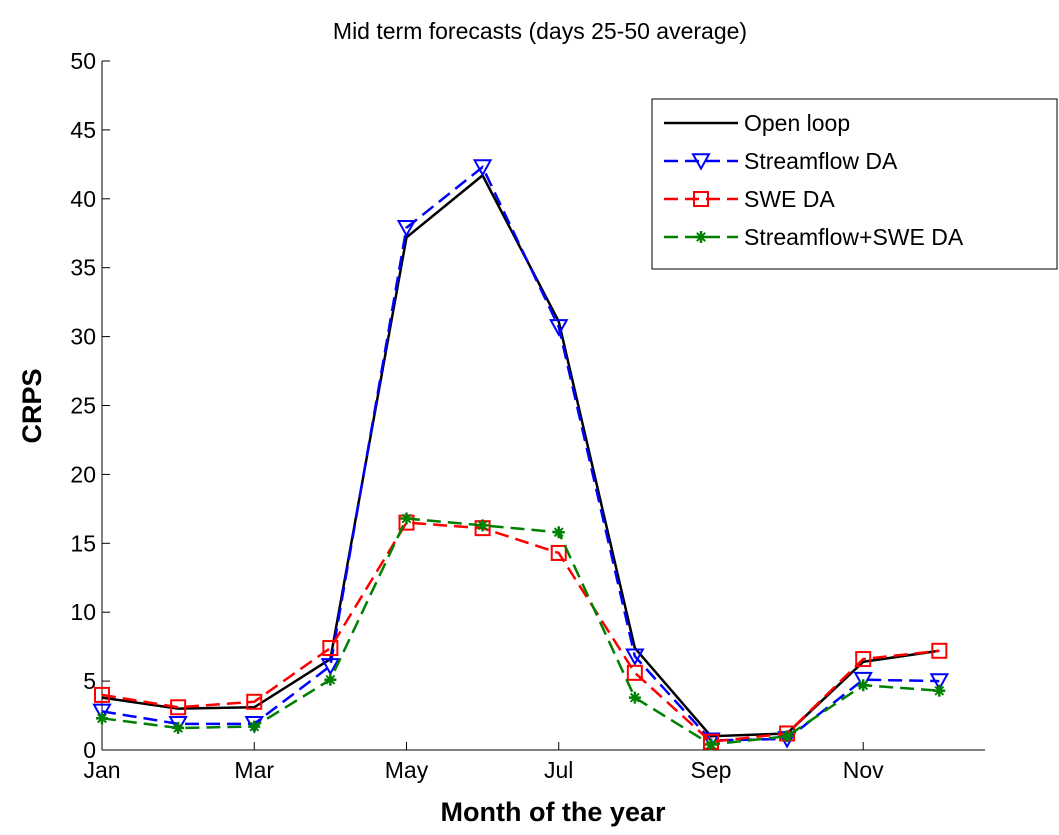 This screenshot has height=835, width=1059. What do you see at coordinates (83, 406) in the screenshot?
I see `y-tick-label: 25` at bounding box center [83, 406].